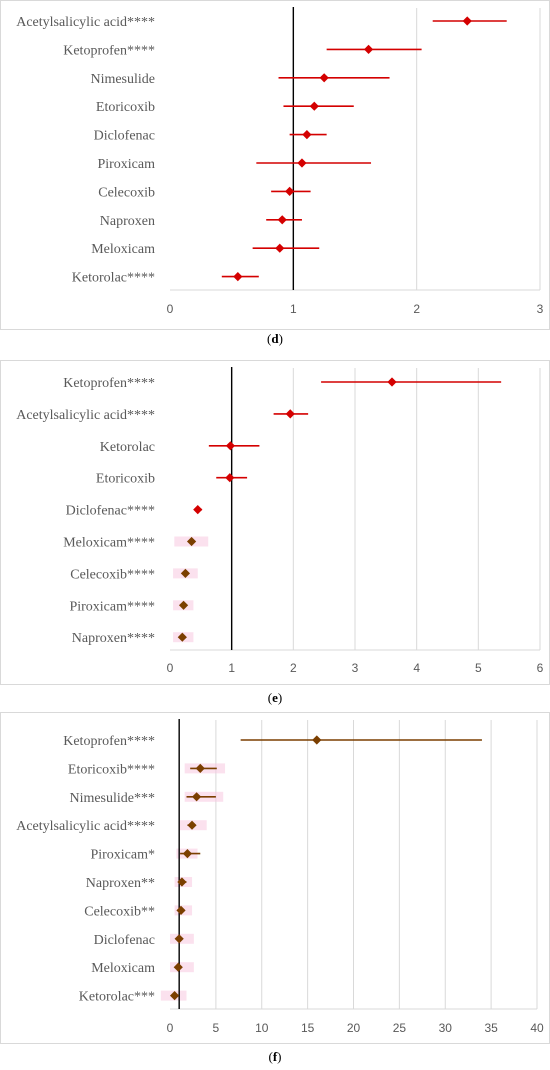 The image size is (550, 1070). I want to click on category-label: Naproxen, so click(127, 221).